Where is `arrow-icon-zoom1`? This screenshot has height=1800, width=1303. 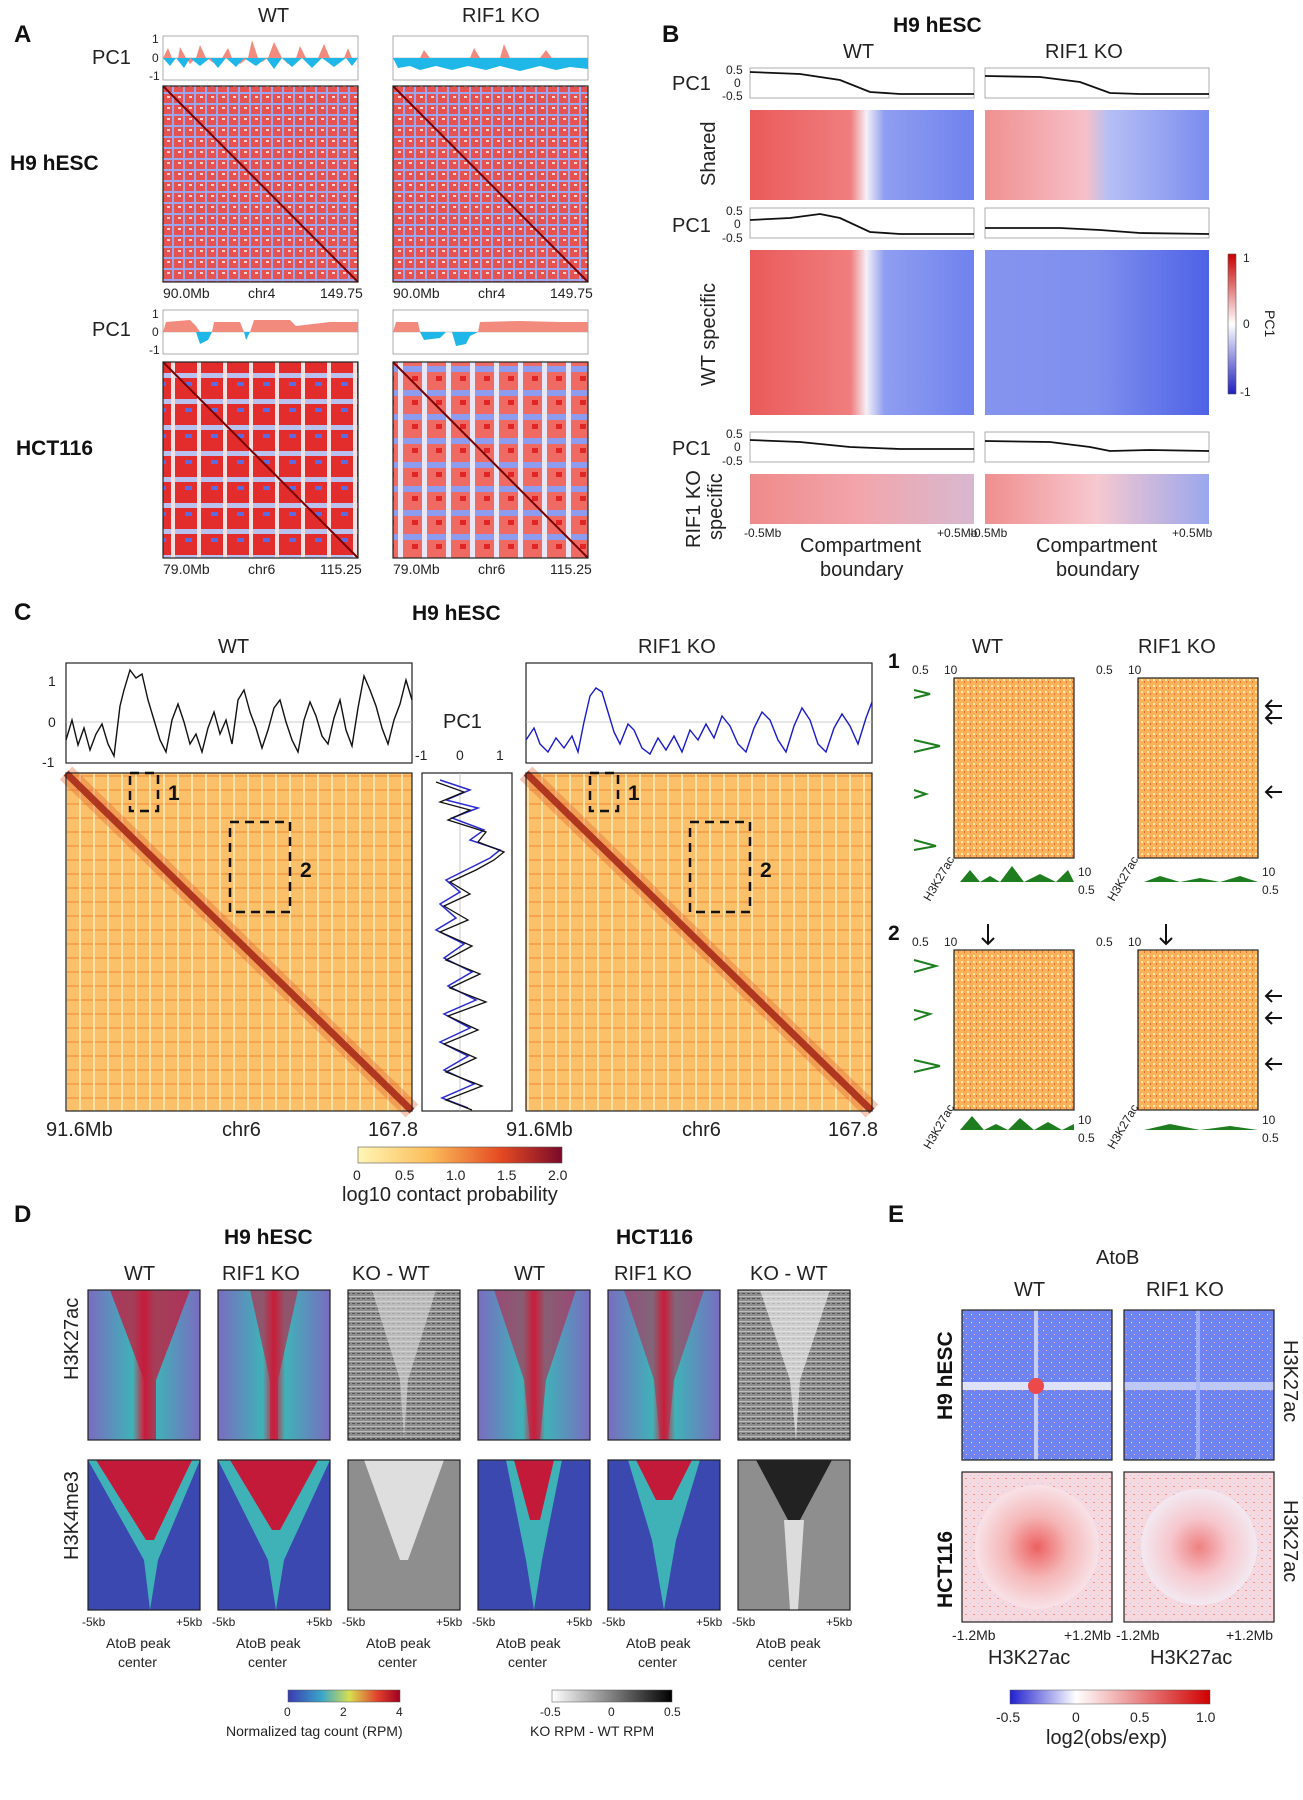 arrow-icon-zoom1 is located at coordinates (1273, 749).